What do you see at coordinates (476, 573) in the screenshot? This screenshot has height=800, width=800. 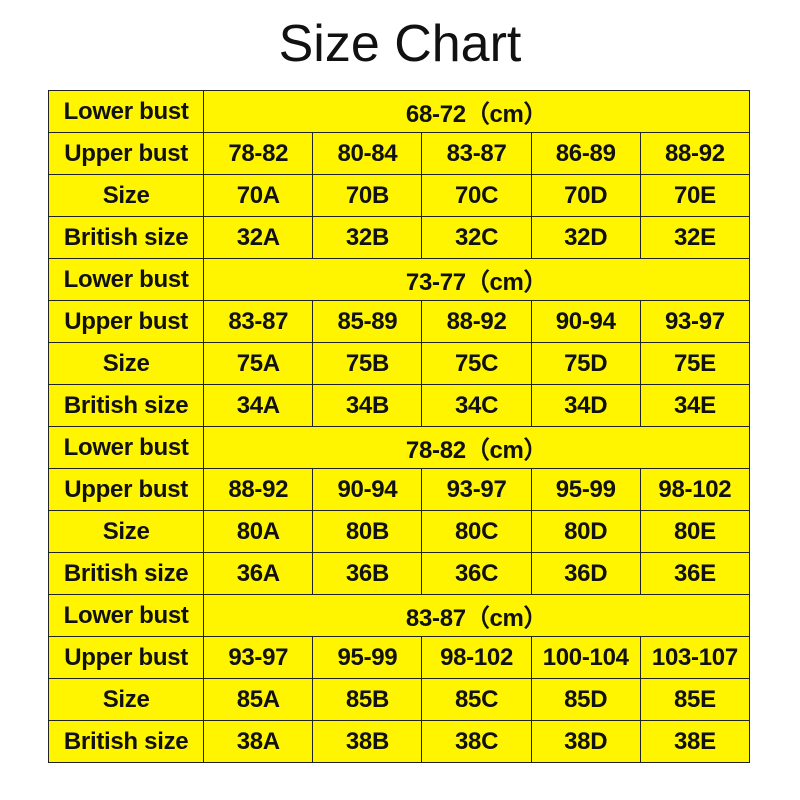 I see `british-size-cell: 36C` at bounding box center [476, 573].